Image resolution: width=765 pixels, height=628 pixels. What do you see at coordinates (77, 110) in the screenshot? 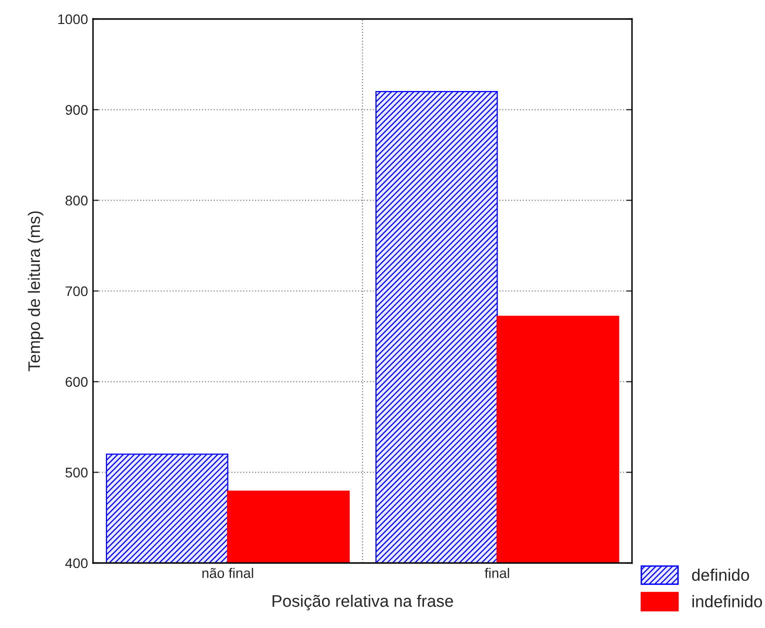
I see `y-tick-label: 900` at bounding box center [77, 110].